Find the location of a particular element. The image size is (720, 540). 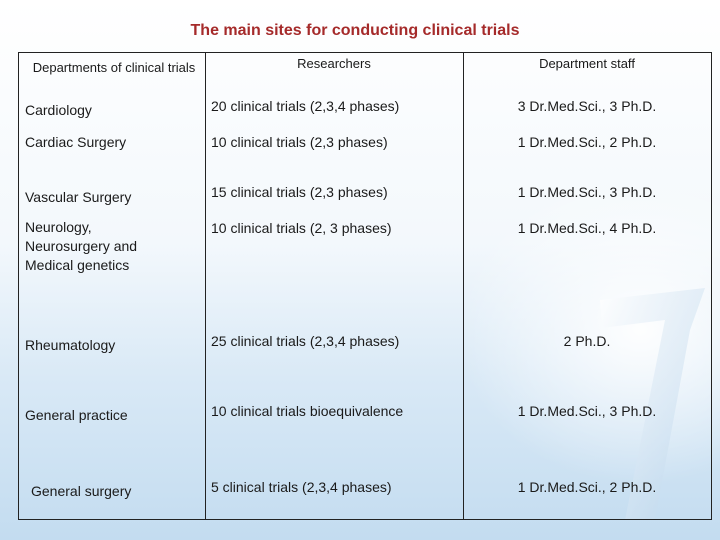

department-cell: General surgery is located at coordinates (81, 491).